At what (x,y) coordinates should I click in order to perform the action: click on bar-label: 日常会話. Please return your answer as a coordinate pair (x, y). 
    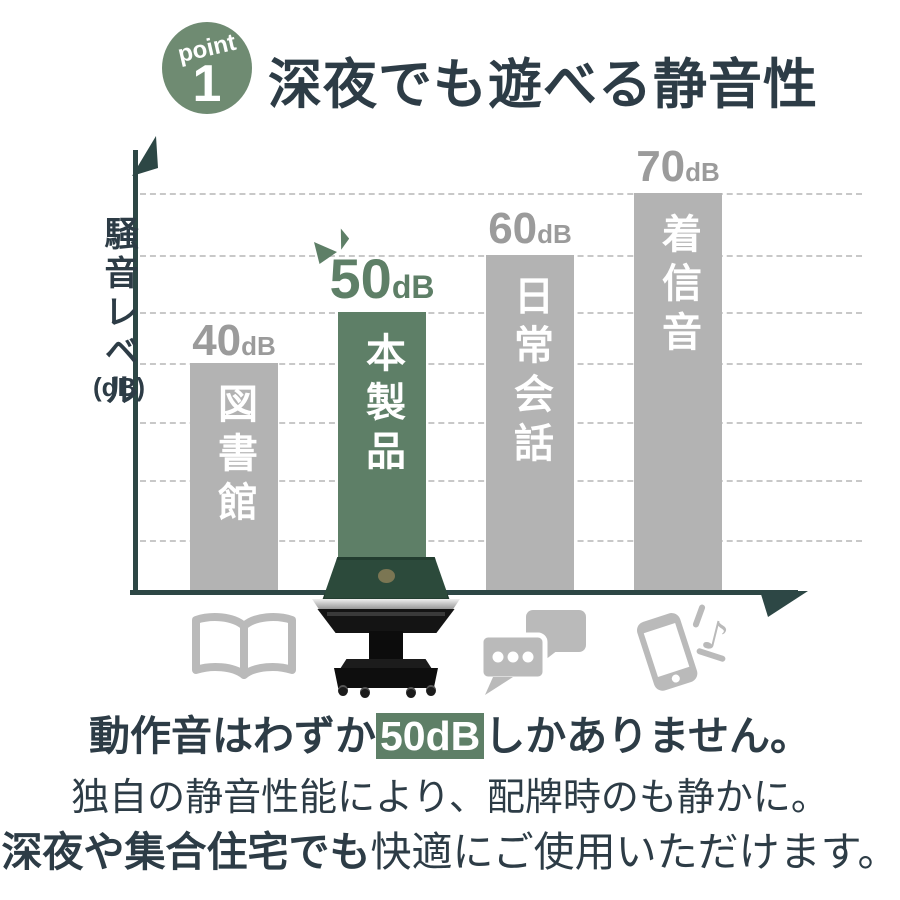
    Looking at the image, I should click on (530, 373).